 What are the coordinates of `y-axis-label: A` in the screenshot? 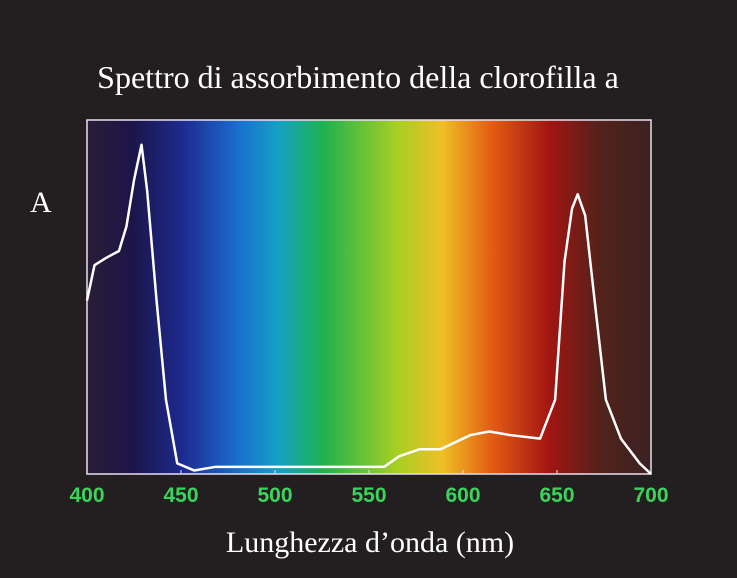 It's located at (41, 202).